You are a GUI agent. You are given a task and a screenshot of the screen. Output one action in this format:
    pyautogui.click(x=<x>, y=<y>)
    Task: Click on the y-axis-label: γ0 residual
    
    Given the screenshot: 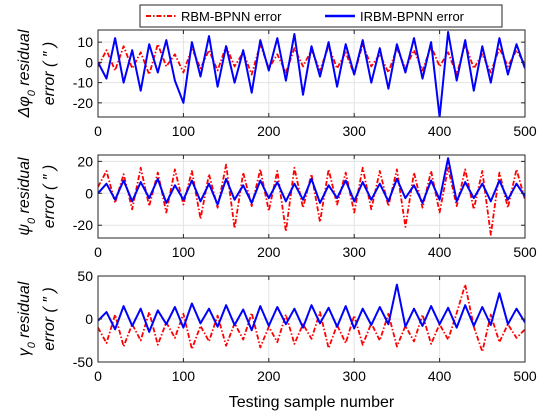 What is the action you would take?
    pyautogui.click(x=27, y=318)
    